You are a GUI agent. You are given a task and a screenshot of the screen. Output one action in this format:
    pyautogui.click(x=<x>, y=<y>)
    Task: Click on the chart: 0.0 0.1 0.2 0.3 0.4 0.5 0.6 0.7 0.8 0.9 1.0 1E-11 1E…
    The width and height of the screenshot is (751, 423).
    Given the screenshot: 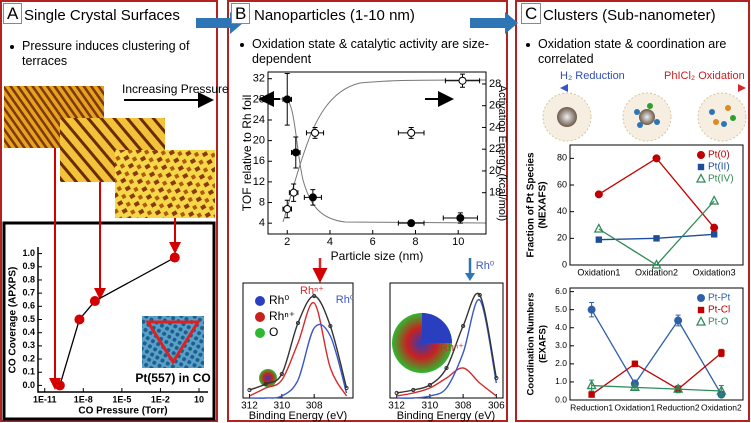 What is the action you would take?
    pyautogui.click(x=109, y=332)
    